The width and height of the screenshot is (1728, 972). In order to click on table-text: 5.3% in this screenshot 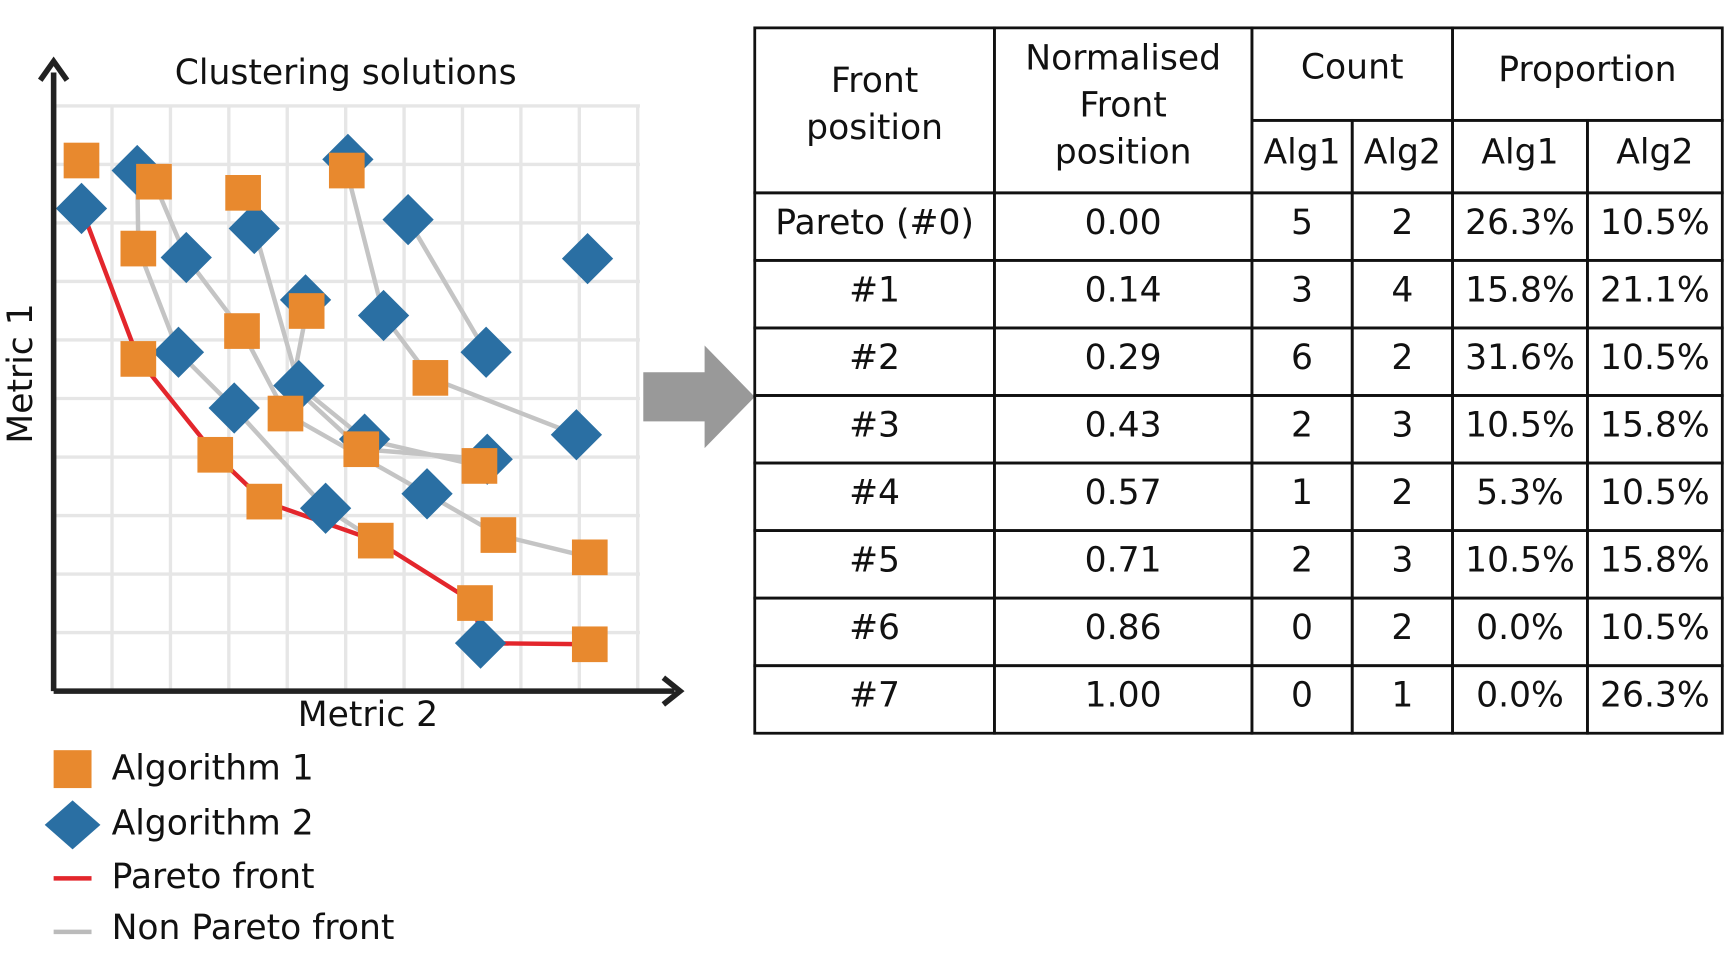, I will do `click(1520, 493)`.